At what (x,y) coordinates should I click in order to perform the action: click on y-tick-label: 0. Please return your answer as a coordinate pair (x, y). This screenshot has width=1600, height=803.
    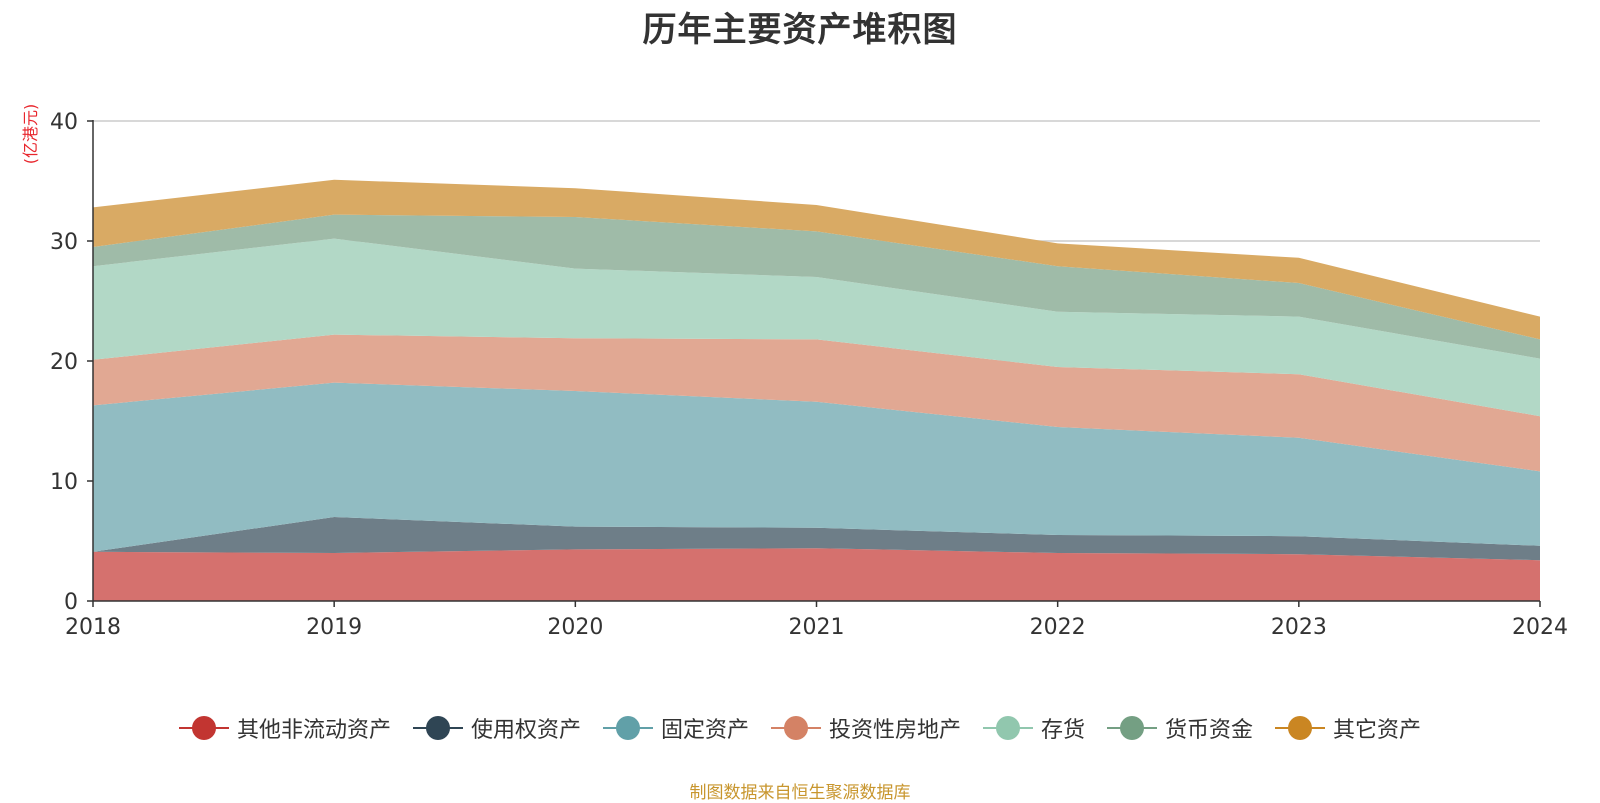
    Looking at the image, I should click on (71, 602).